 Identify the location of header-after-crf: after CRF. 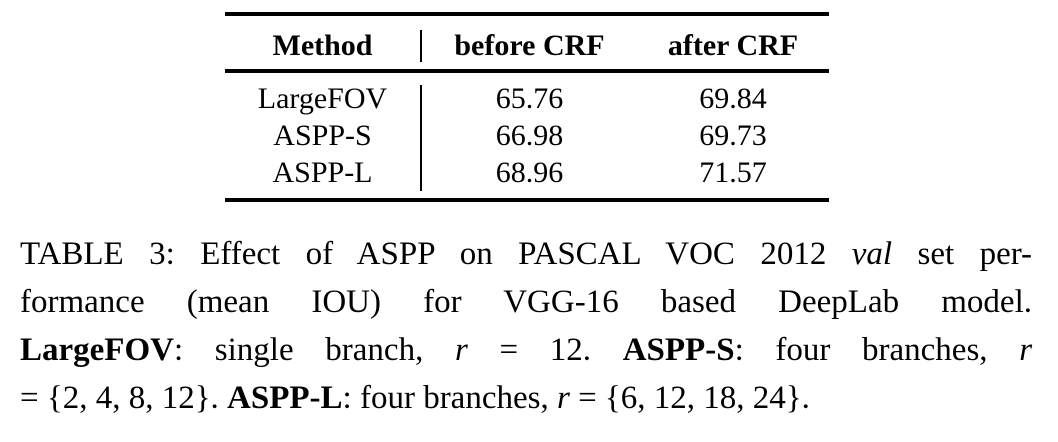
(733, 45).